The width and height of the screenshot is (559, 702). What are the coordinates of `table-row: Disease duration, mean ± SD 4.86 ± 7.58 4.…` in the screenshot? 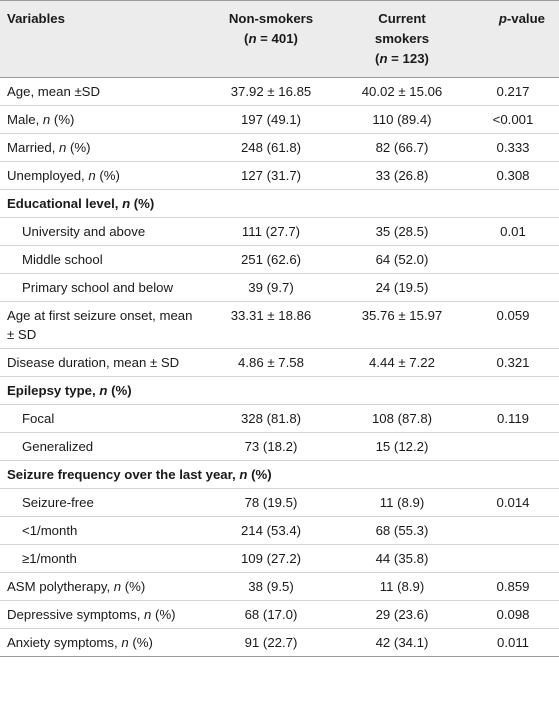 It's located at (279, 362).